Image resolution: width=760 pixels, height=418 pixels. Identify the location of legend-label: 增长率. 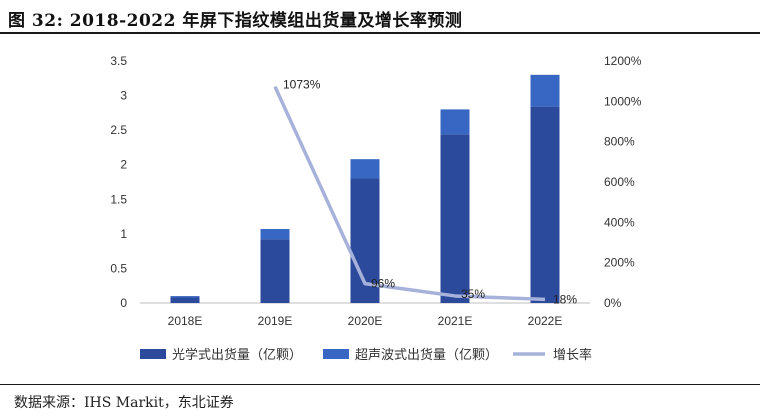
(572, 354).